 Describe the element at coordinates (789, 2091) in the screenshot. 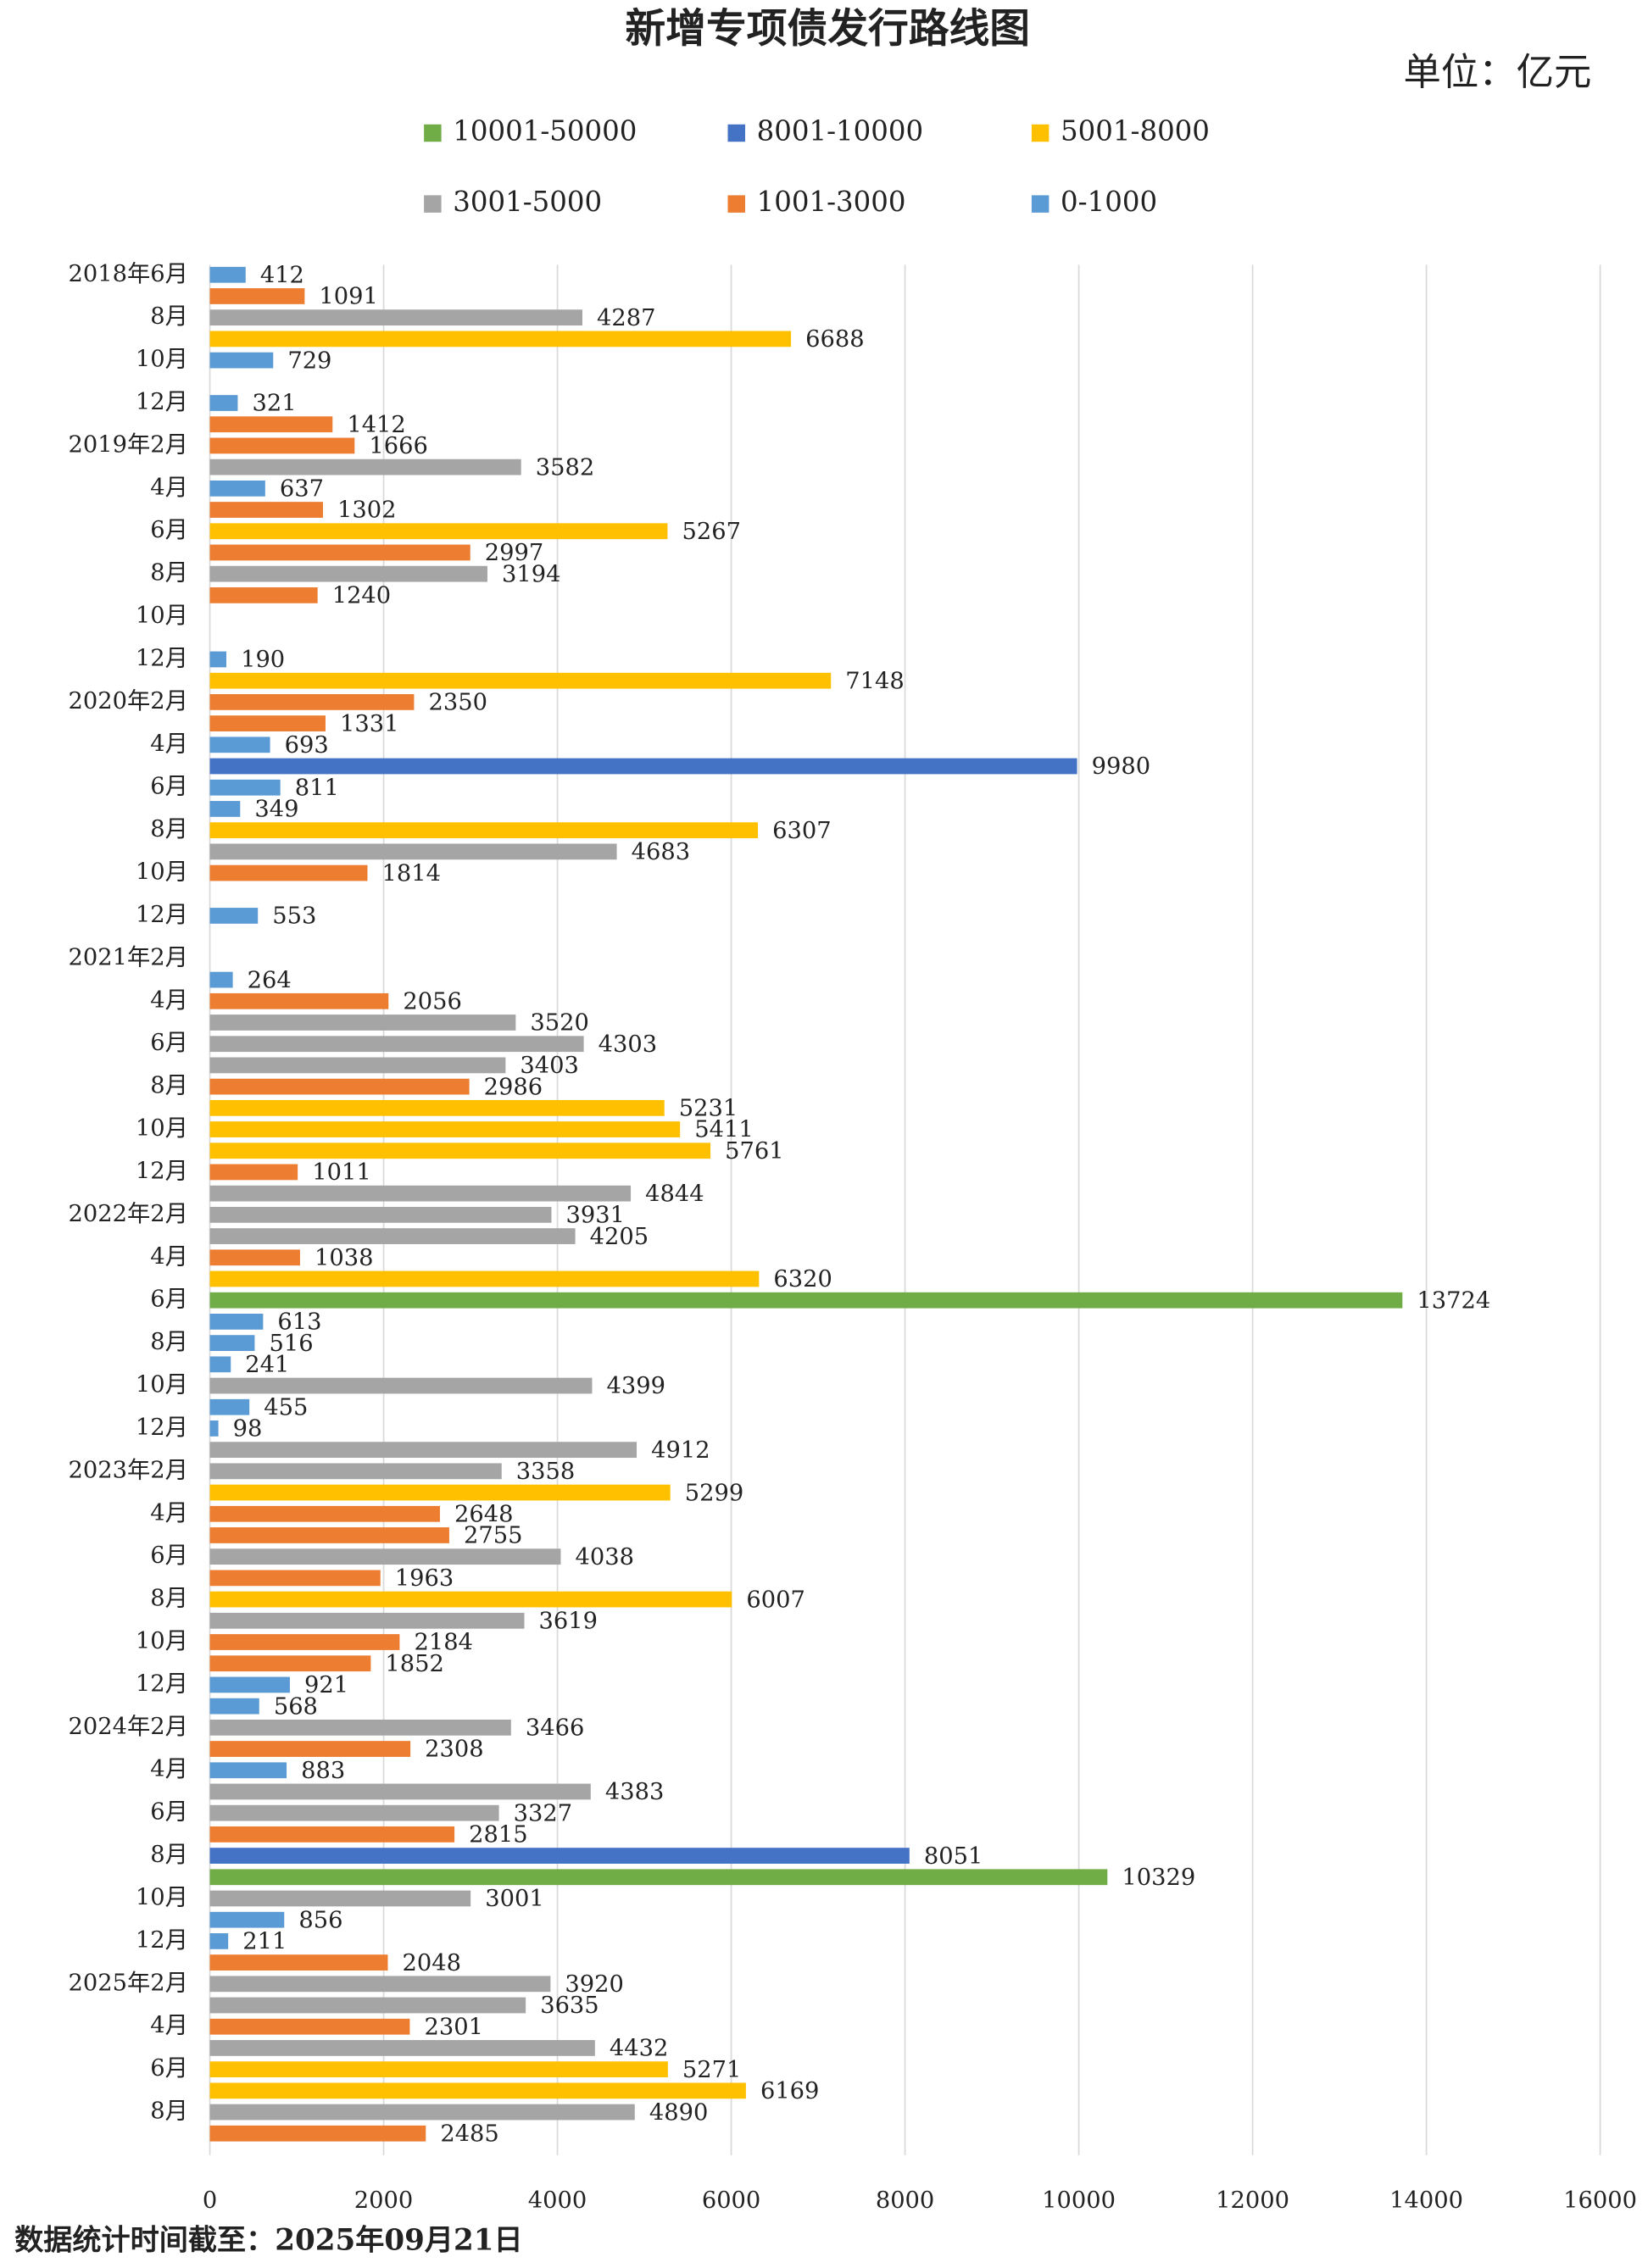

I see `value-label: 6169` at that location.